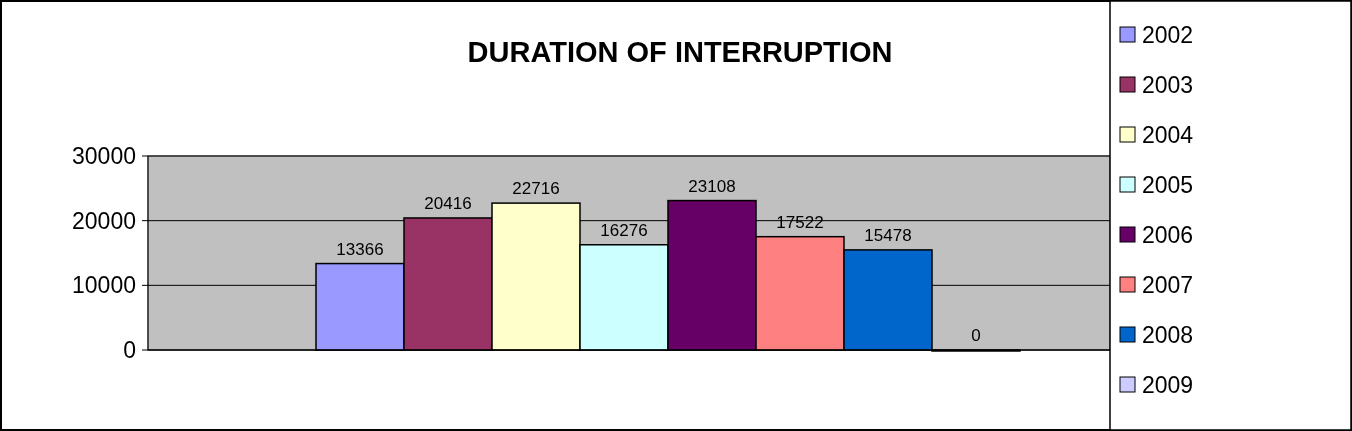 The height and width of the screenshot is (431, 1352). I want to click on y-tick-label: 0, so click(129, 350).